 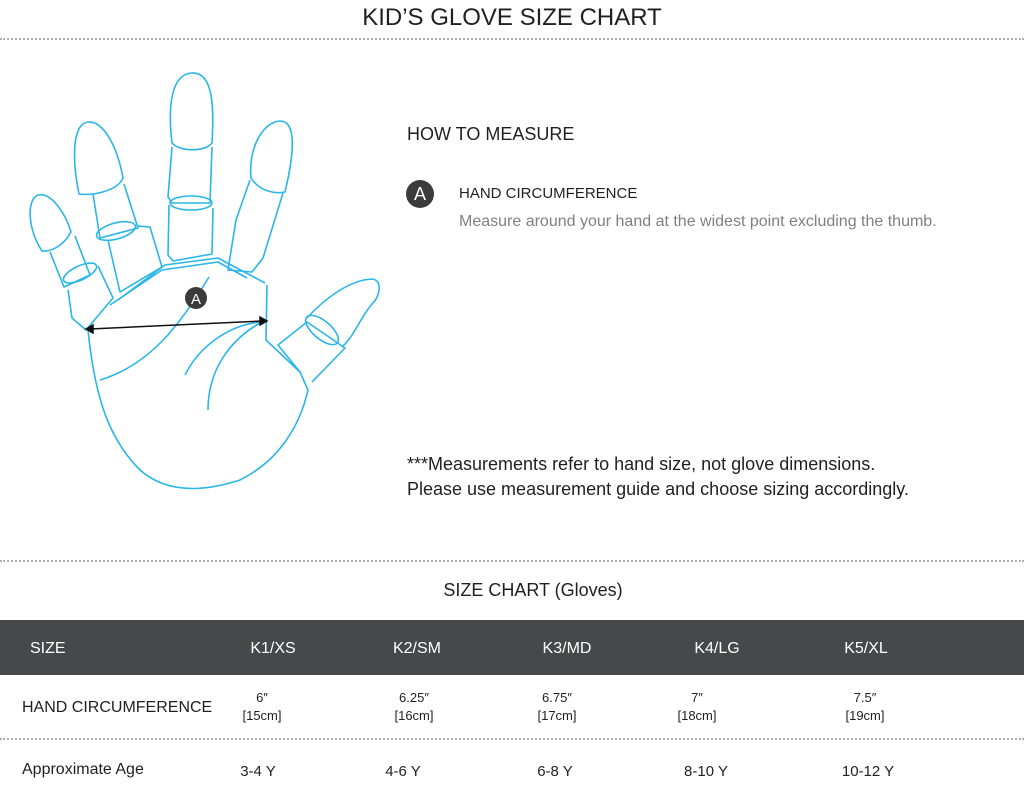 I want to click on table-cell: 7.5″ [19cm], so click(x=865, y=707).